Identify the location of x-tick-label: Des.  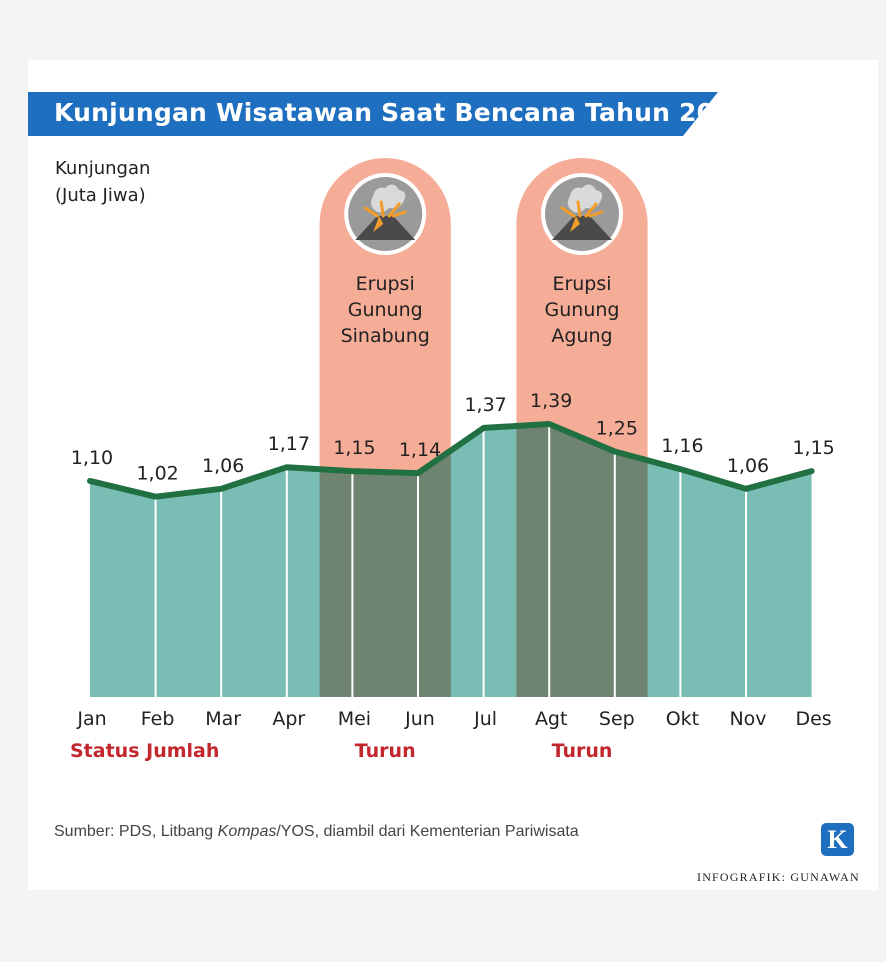
(813, 719).